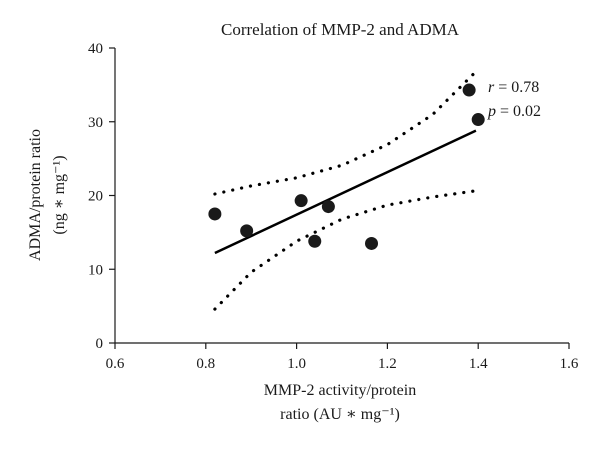 The width and height of the screenshot is (600, 451). I want to click on regression-line-group, so click(345, 192).